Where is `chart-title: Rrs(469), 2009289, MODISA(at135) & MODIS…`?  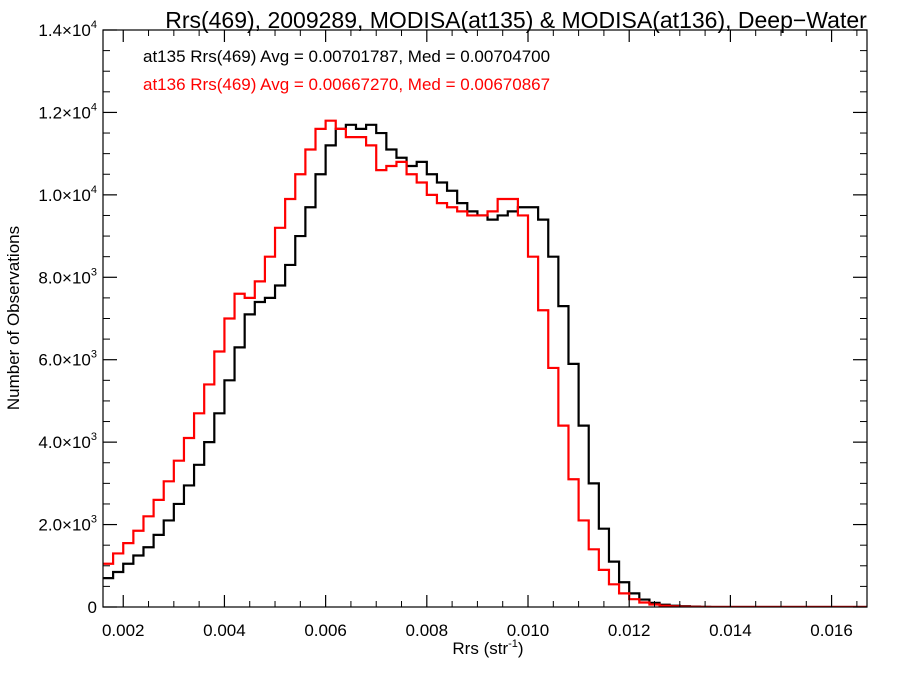 chart-title: Rrs(469), 2009289, MODISA(at135) & MODIS… is located at coordinates (516, 20).